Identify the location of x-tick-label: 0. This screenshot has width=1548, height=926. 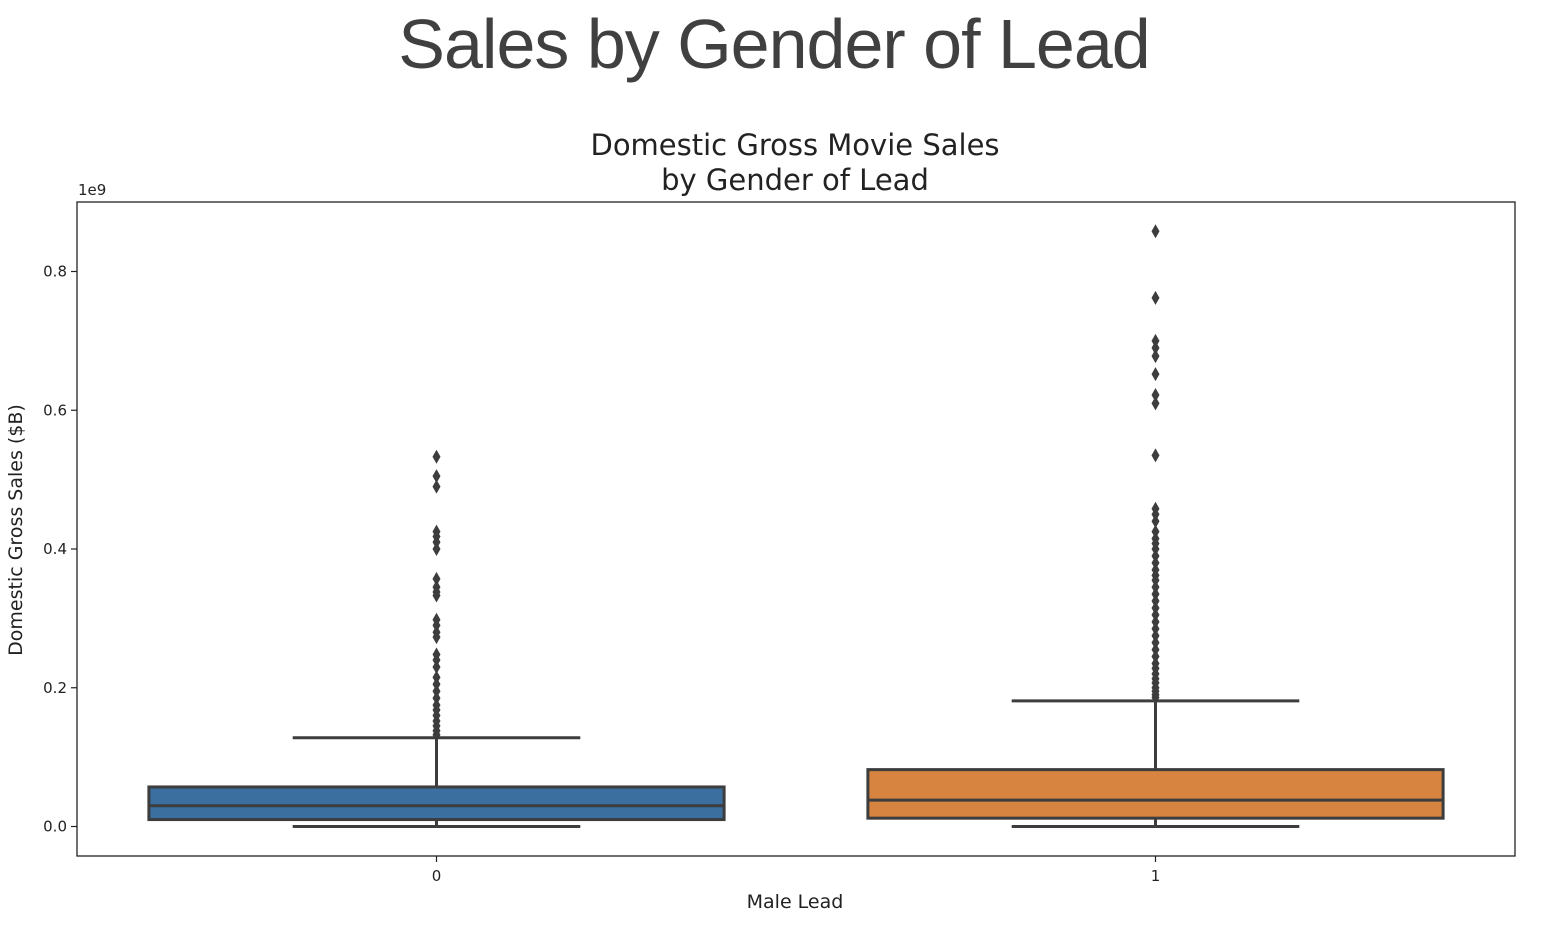
(437, 876).